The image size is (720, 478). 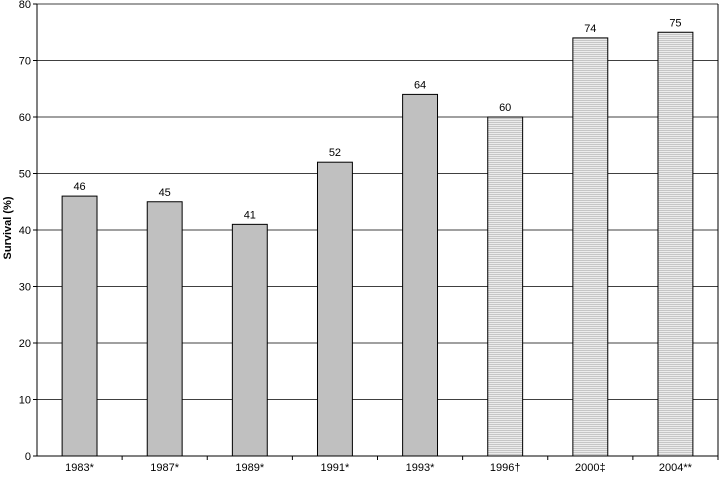 I want to click on x-tick-label: 1996†, so click(x=505, y=468).